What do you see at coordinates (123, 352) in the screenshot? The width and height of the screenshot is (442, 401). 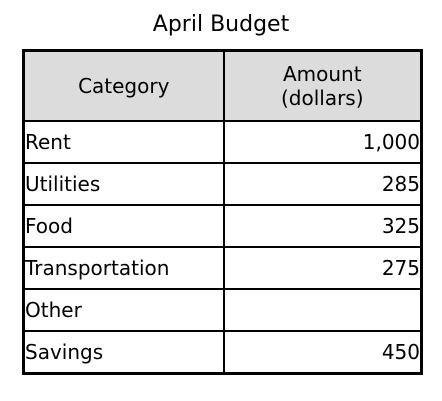 I see `category-cell: Savings` at bounding box center [123, 352].